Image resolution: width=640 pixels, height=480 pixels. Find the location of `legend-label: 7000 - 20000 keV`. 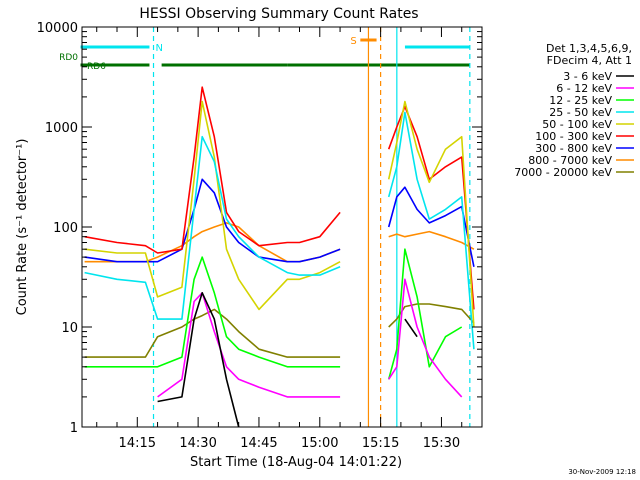

legend-label: 7000 - 20000 keV is located at coordinates (563, 172).